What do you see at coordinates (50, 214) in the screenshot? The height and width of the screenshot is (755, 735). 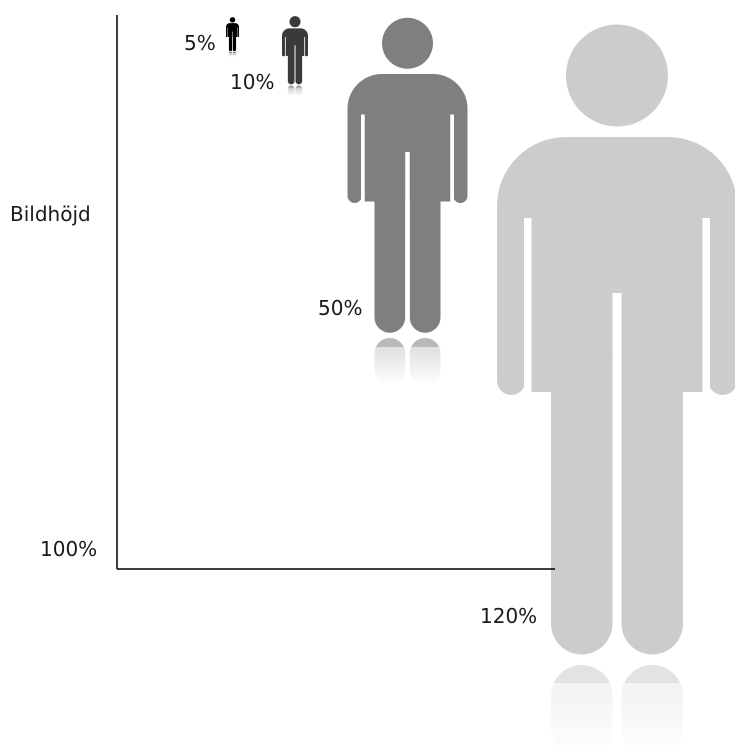 I see `y-axis-label: Bildhöjd` at bounding box center [50, 214].